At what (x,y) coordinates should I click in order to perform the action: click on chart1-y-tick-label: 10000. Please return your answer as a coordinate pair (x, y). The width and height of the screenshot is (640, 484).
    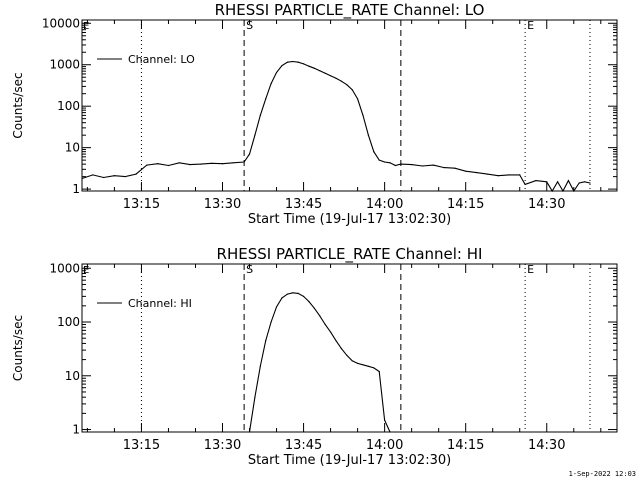
    Looking at the image, I should click on (61, 23).